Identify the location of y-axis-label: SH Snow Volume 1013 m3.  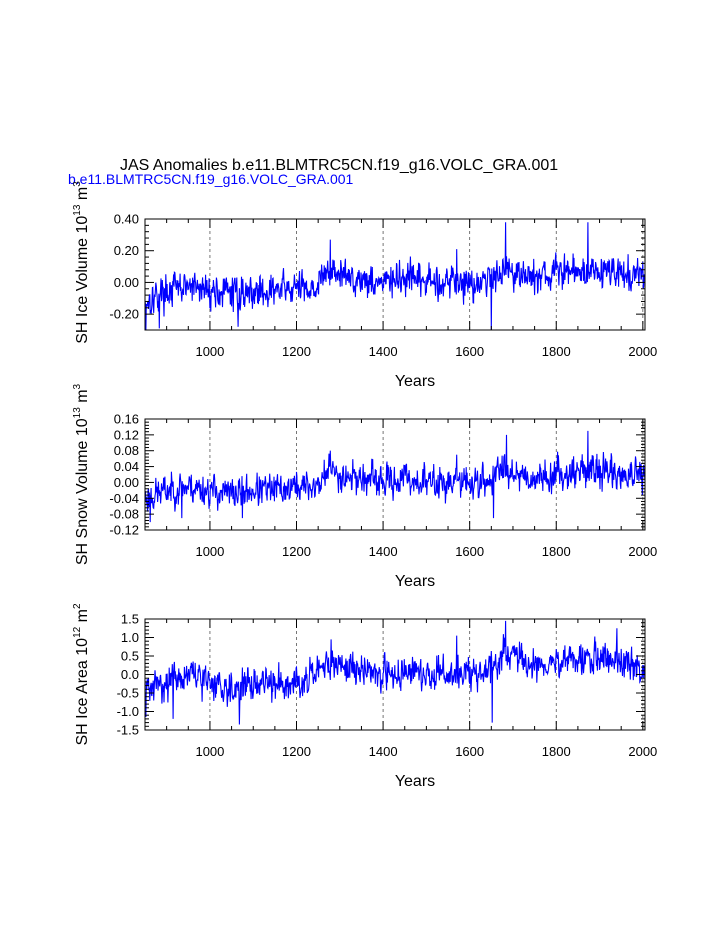
(81, 474).